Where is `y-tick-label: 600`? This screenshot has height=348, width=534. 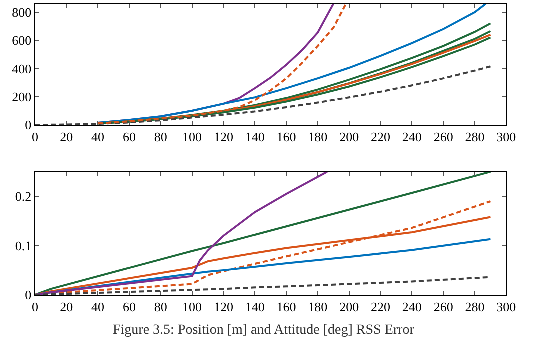 y-tick-label: 600 is located at coordinates (22, 40).